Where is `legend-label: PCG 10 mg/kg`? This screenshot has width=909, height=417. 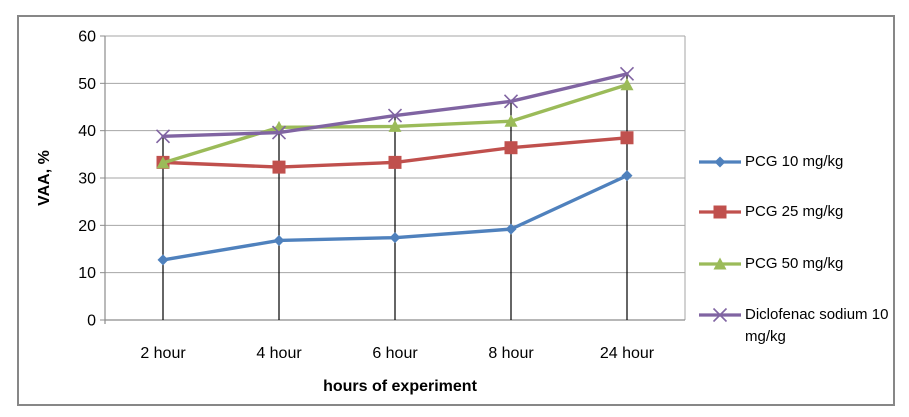 legend-label: PCG 10 mg/kg is located at coordinates (794, 161).